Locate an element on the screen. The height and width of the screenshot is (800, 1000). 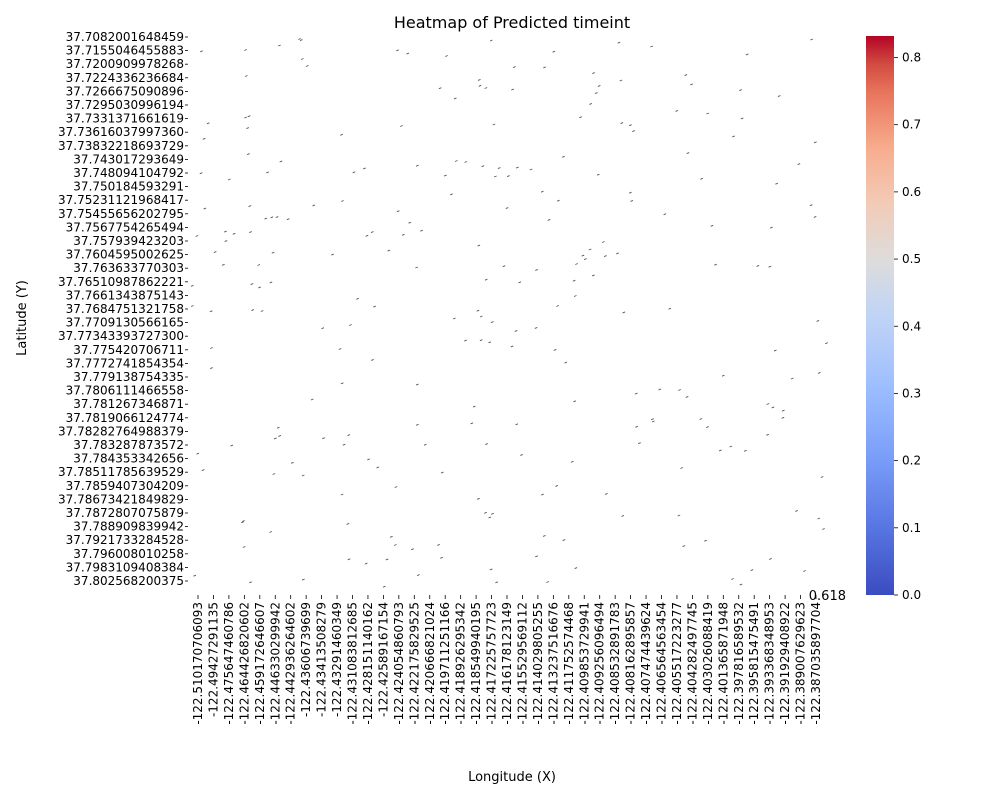
x-tick-label: -122.42589167154 is located at coordinates (383, 659).